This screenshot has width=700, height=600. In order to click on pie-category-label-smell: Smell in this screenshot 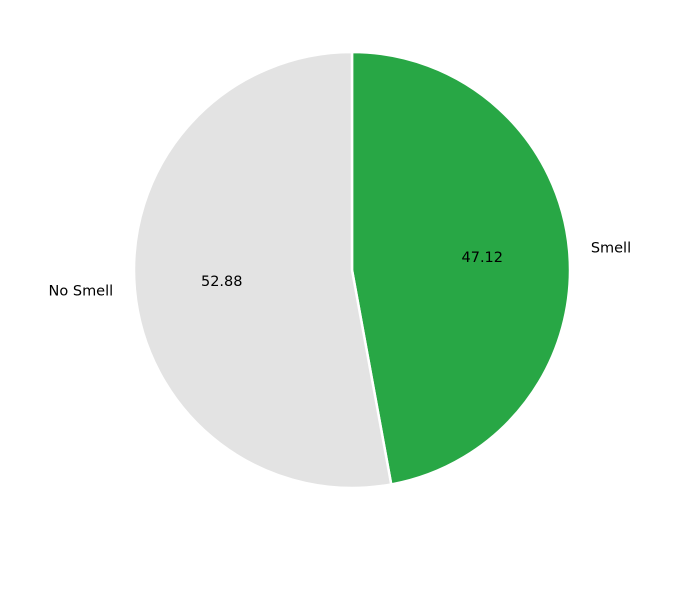, I will do `click(611, 248)`.